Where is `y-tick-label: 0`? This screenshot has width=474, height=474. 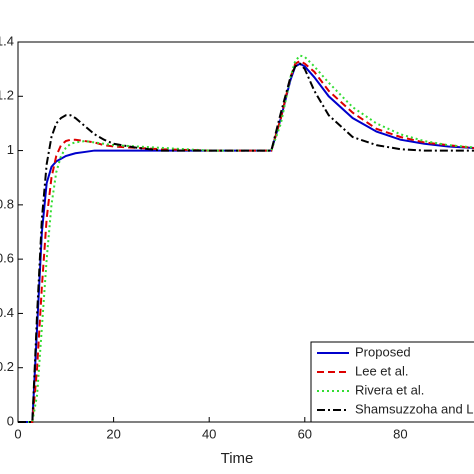
y-tick-label: 0 is located at coordinates (10, 420).